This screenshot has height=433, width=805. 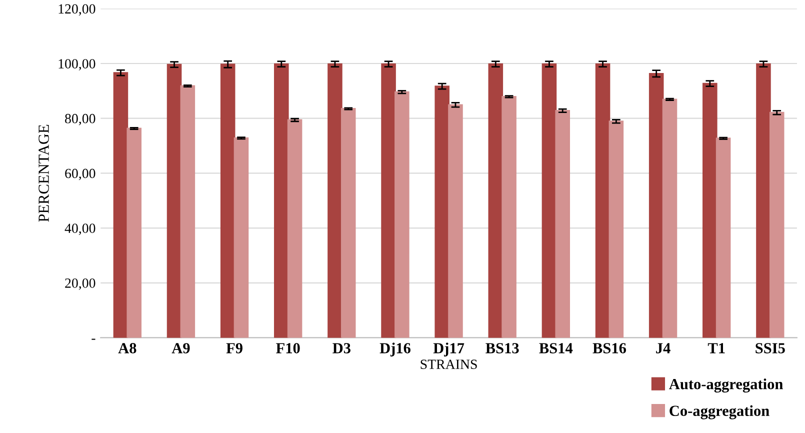 What do you see at coordinates (80, 229) in the screenshot?
I see `y-tick-label: 40,00` at bounding box center [80, 229].